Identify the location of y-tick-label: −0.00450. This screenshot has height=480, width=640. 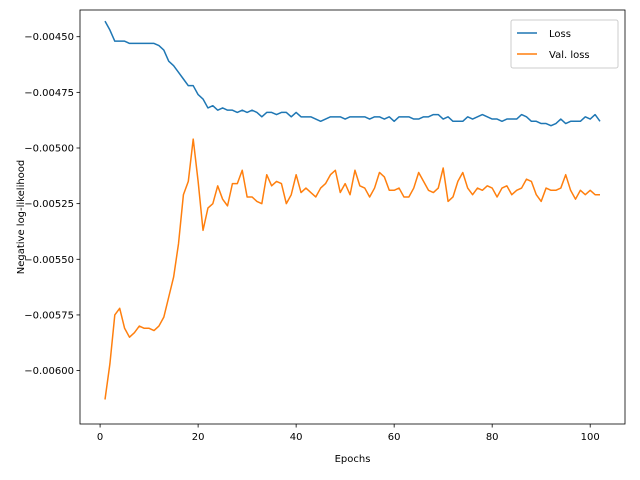
(49, 37).